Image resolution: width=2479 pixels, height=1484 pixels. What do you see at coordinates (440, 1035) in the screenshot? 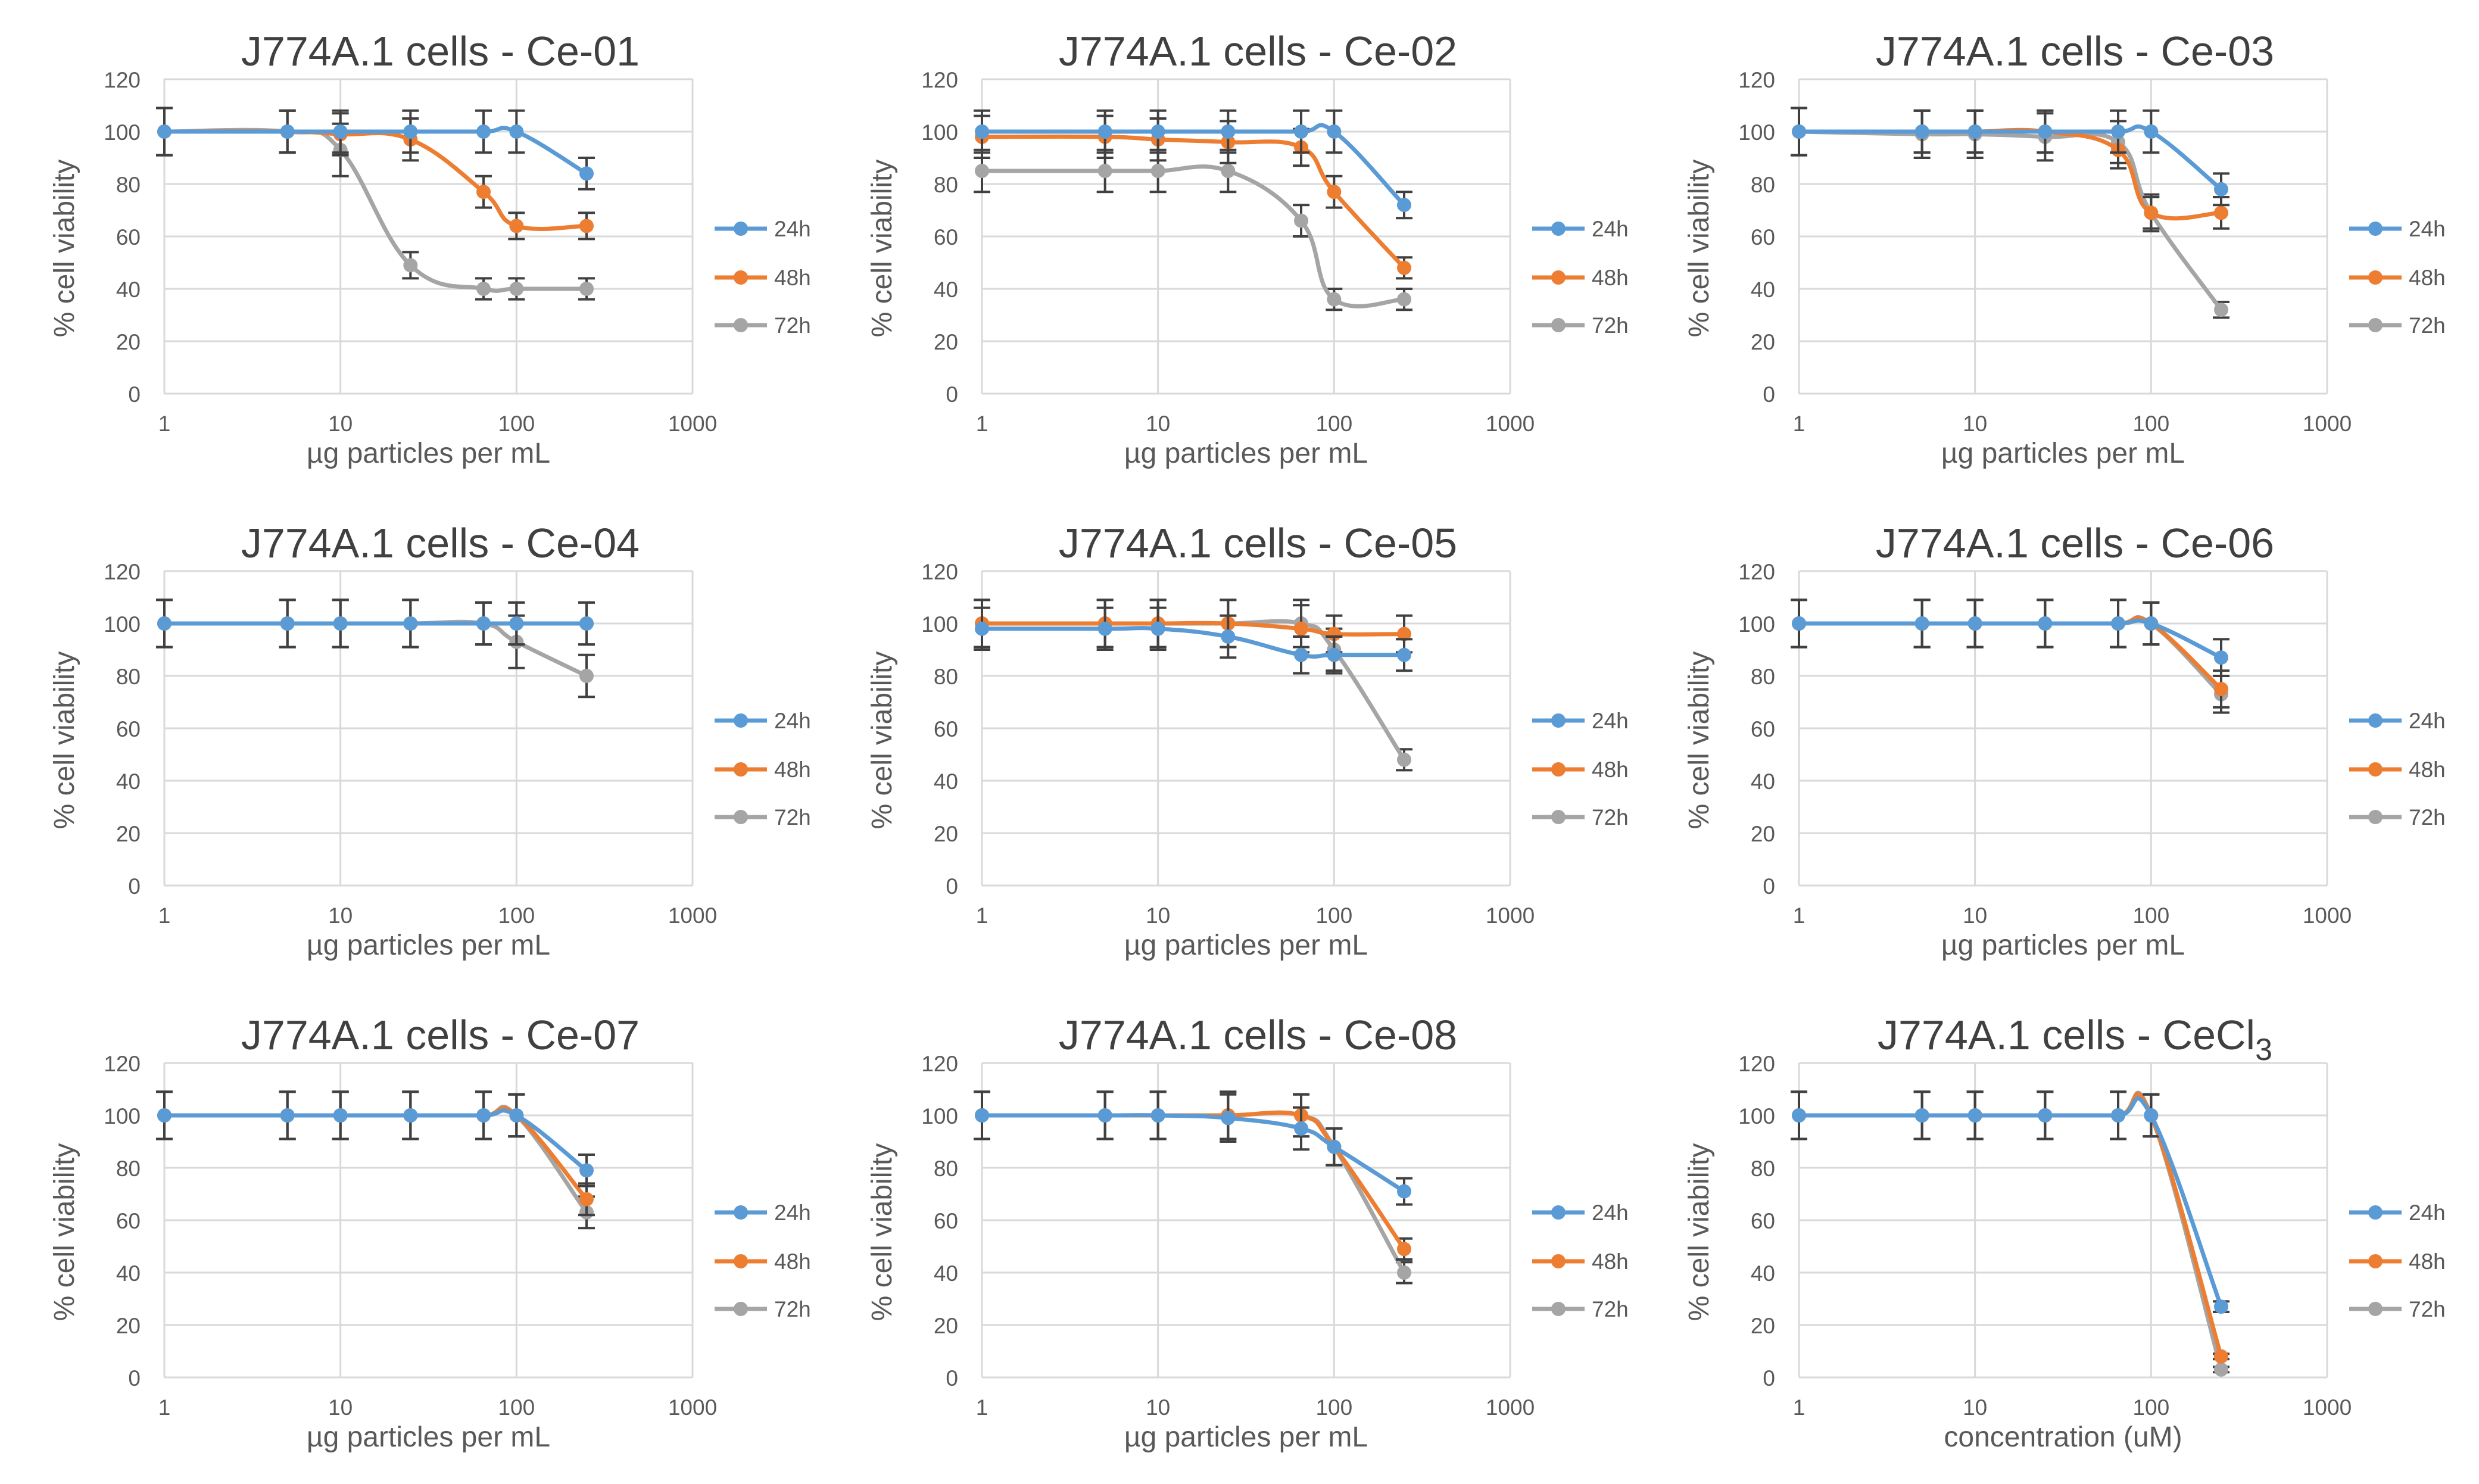
I see `chart-title: J774A.1 cells - Ce-07` at bounding box center [440, 1035].